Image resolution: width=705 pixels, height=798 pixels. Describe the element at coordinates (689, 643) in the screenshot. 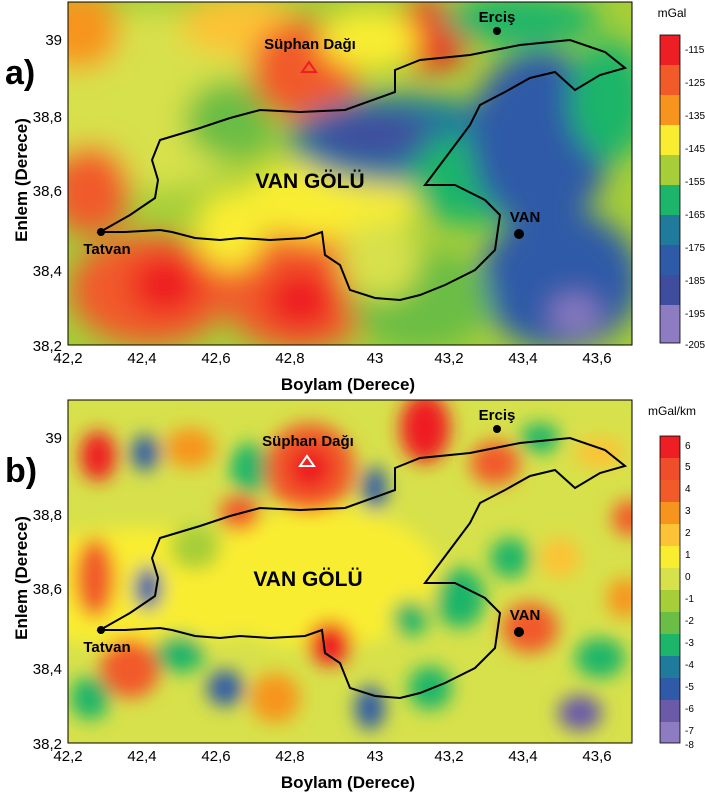

I see `colorbar-tick: -3` at that location.